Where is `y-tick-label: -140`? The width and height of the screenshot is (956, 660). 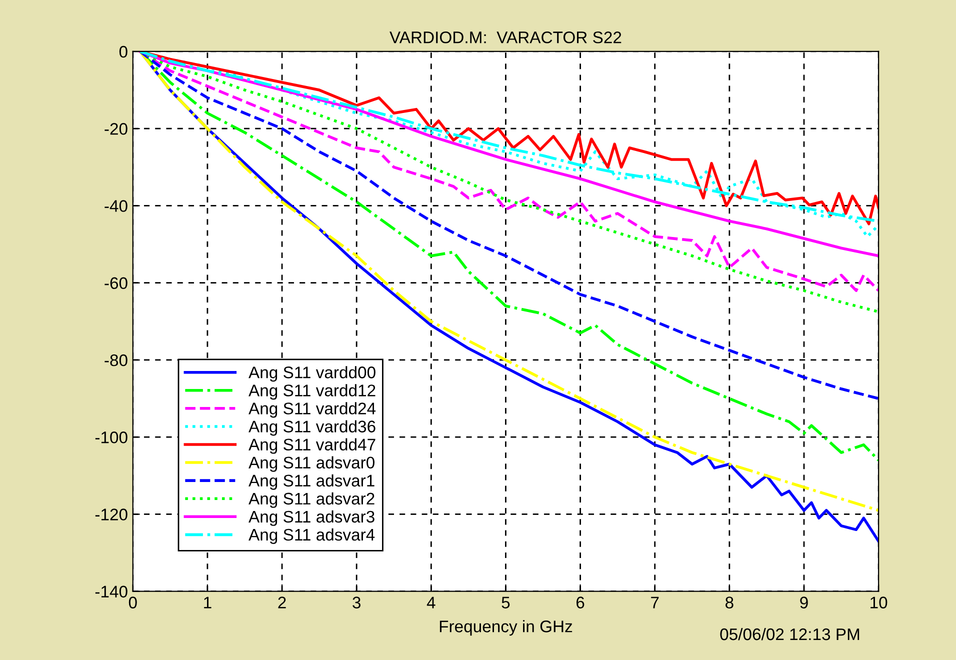
y-tick-label: -140 is located at coordinates (111, 592).